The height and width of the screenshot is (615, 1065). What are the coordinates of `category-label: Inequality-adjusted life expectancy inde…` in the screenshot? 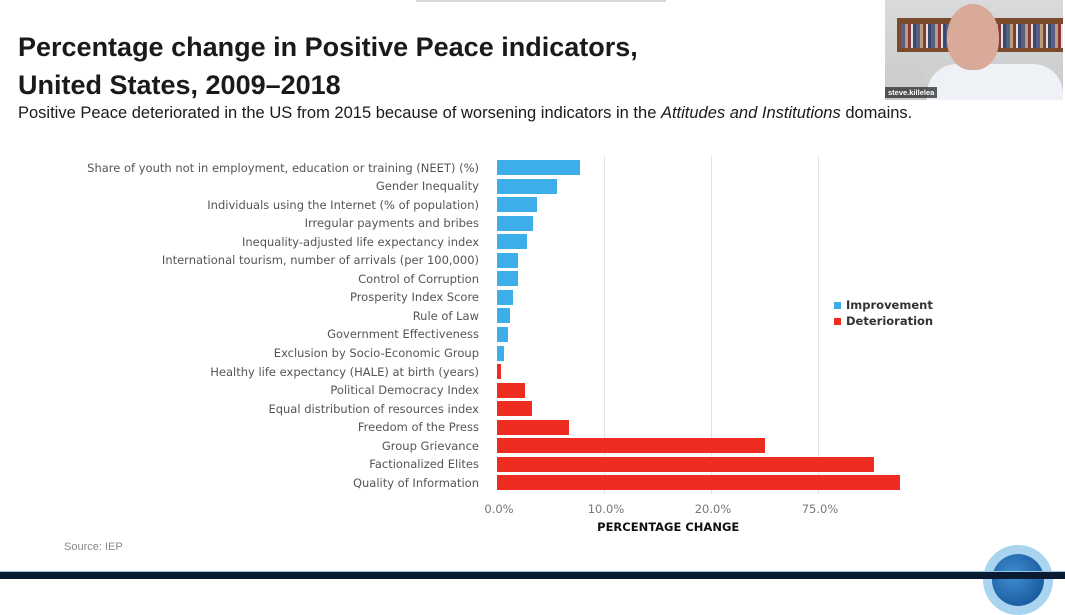 It's located at (360, 241).